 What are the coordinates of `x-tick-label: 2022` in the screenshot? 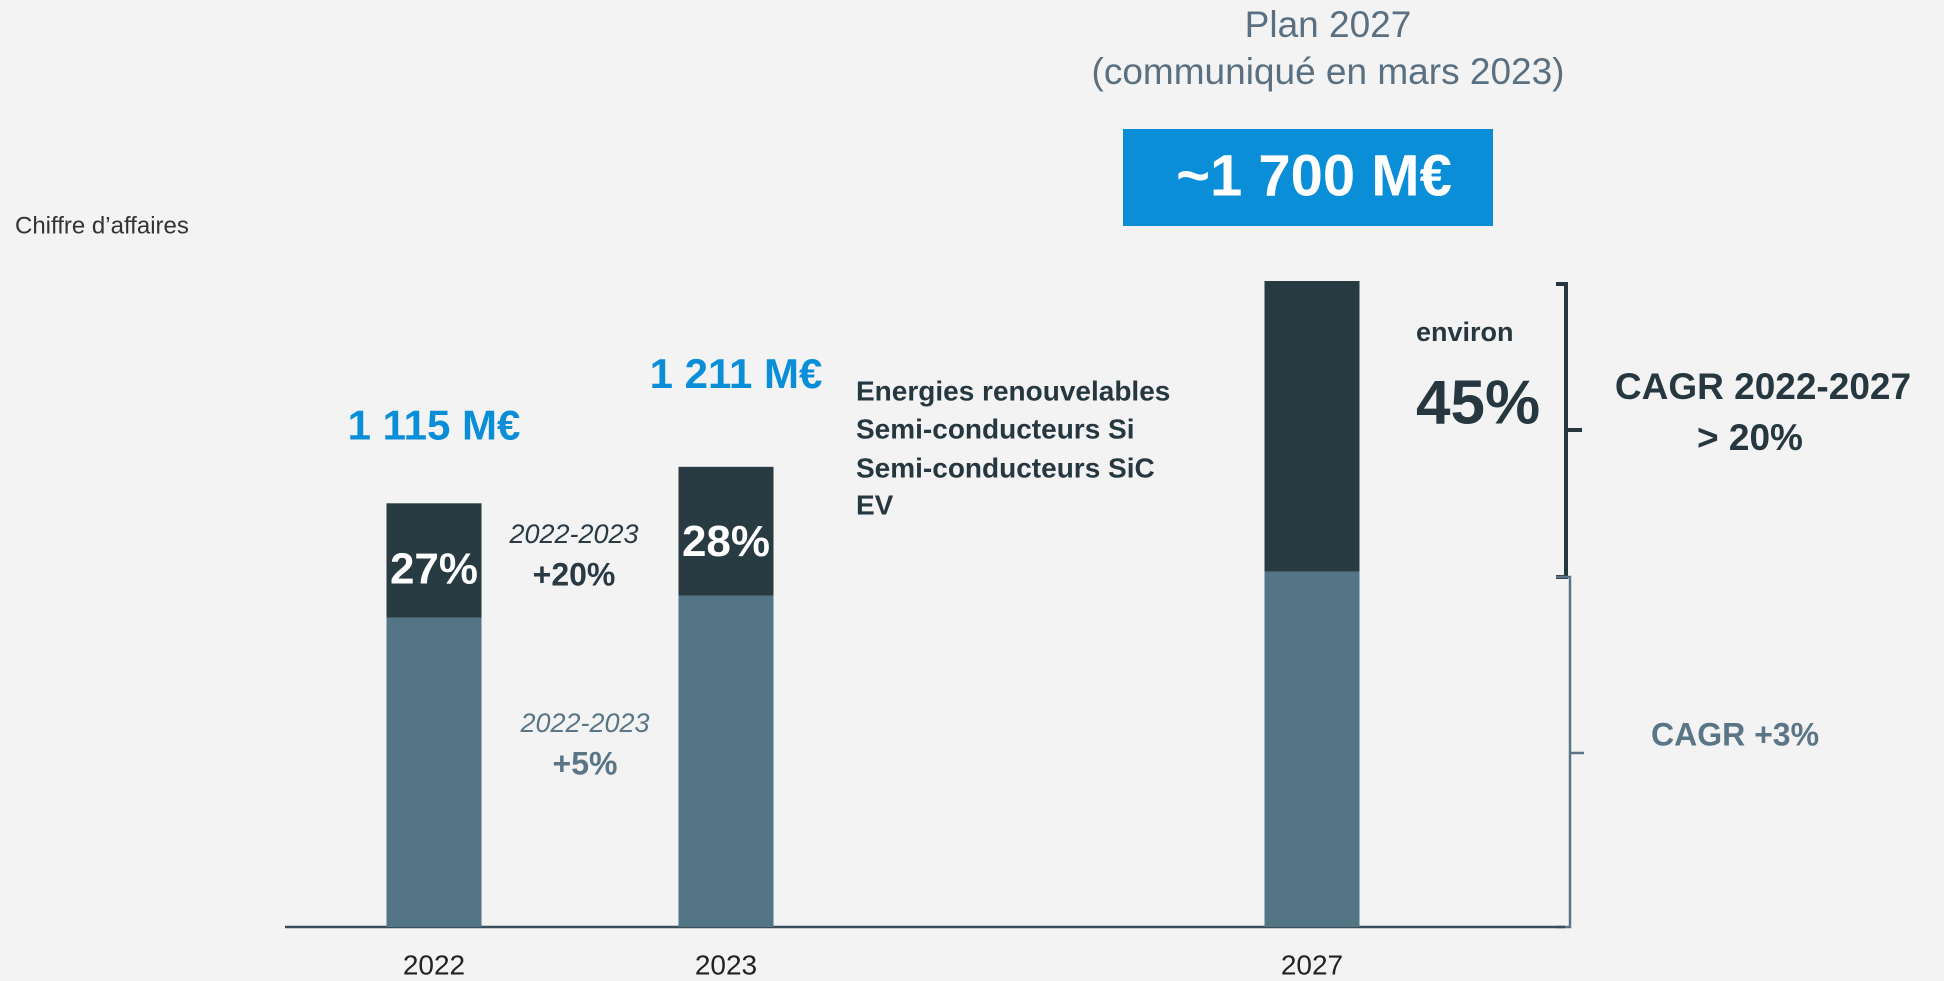 It's located at (434, 964).